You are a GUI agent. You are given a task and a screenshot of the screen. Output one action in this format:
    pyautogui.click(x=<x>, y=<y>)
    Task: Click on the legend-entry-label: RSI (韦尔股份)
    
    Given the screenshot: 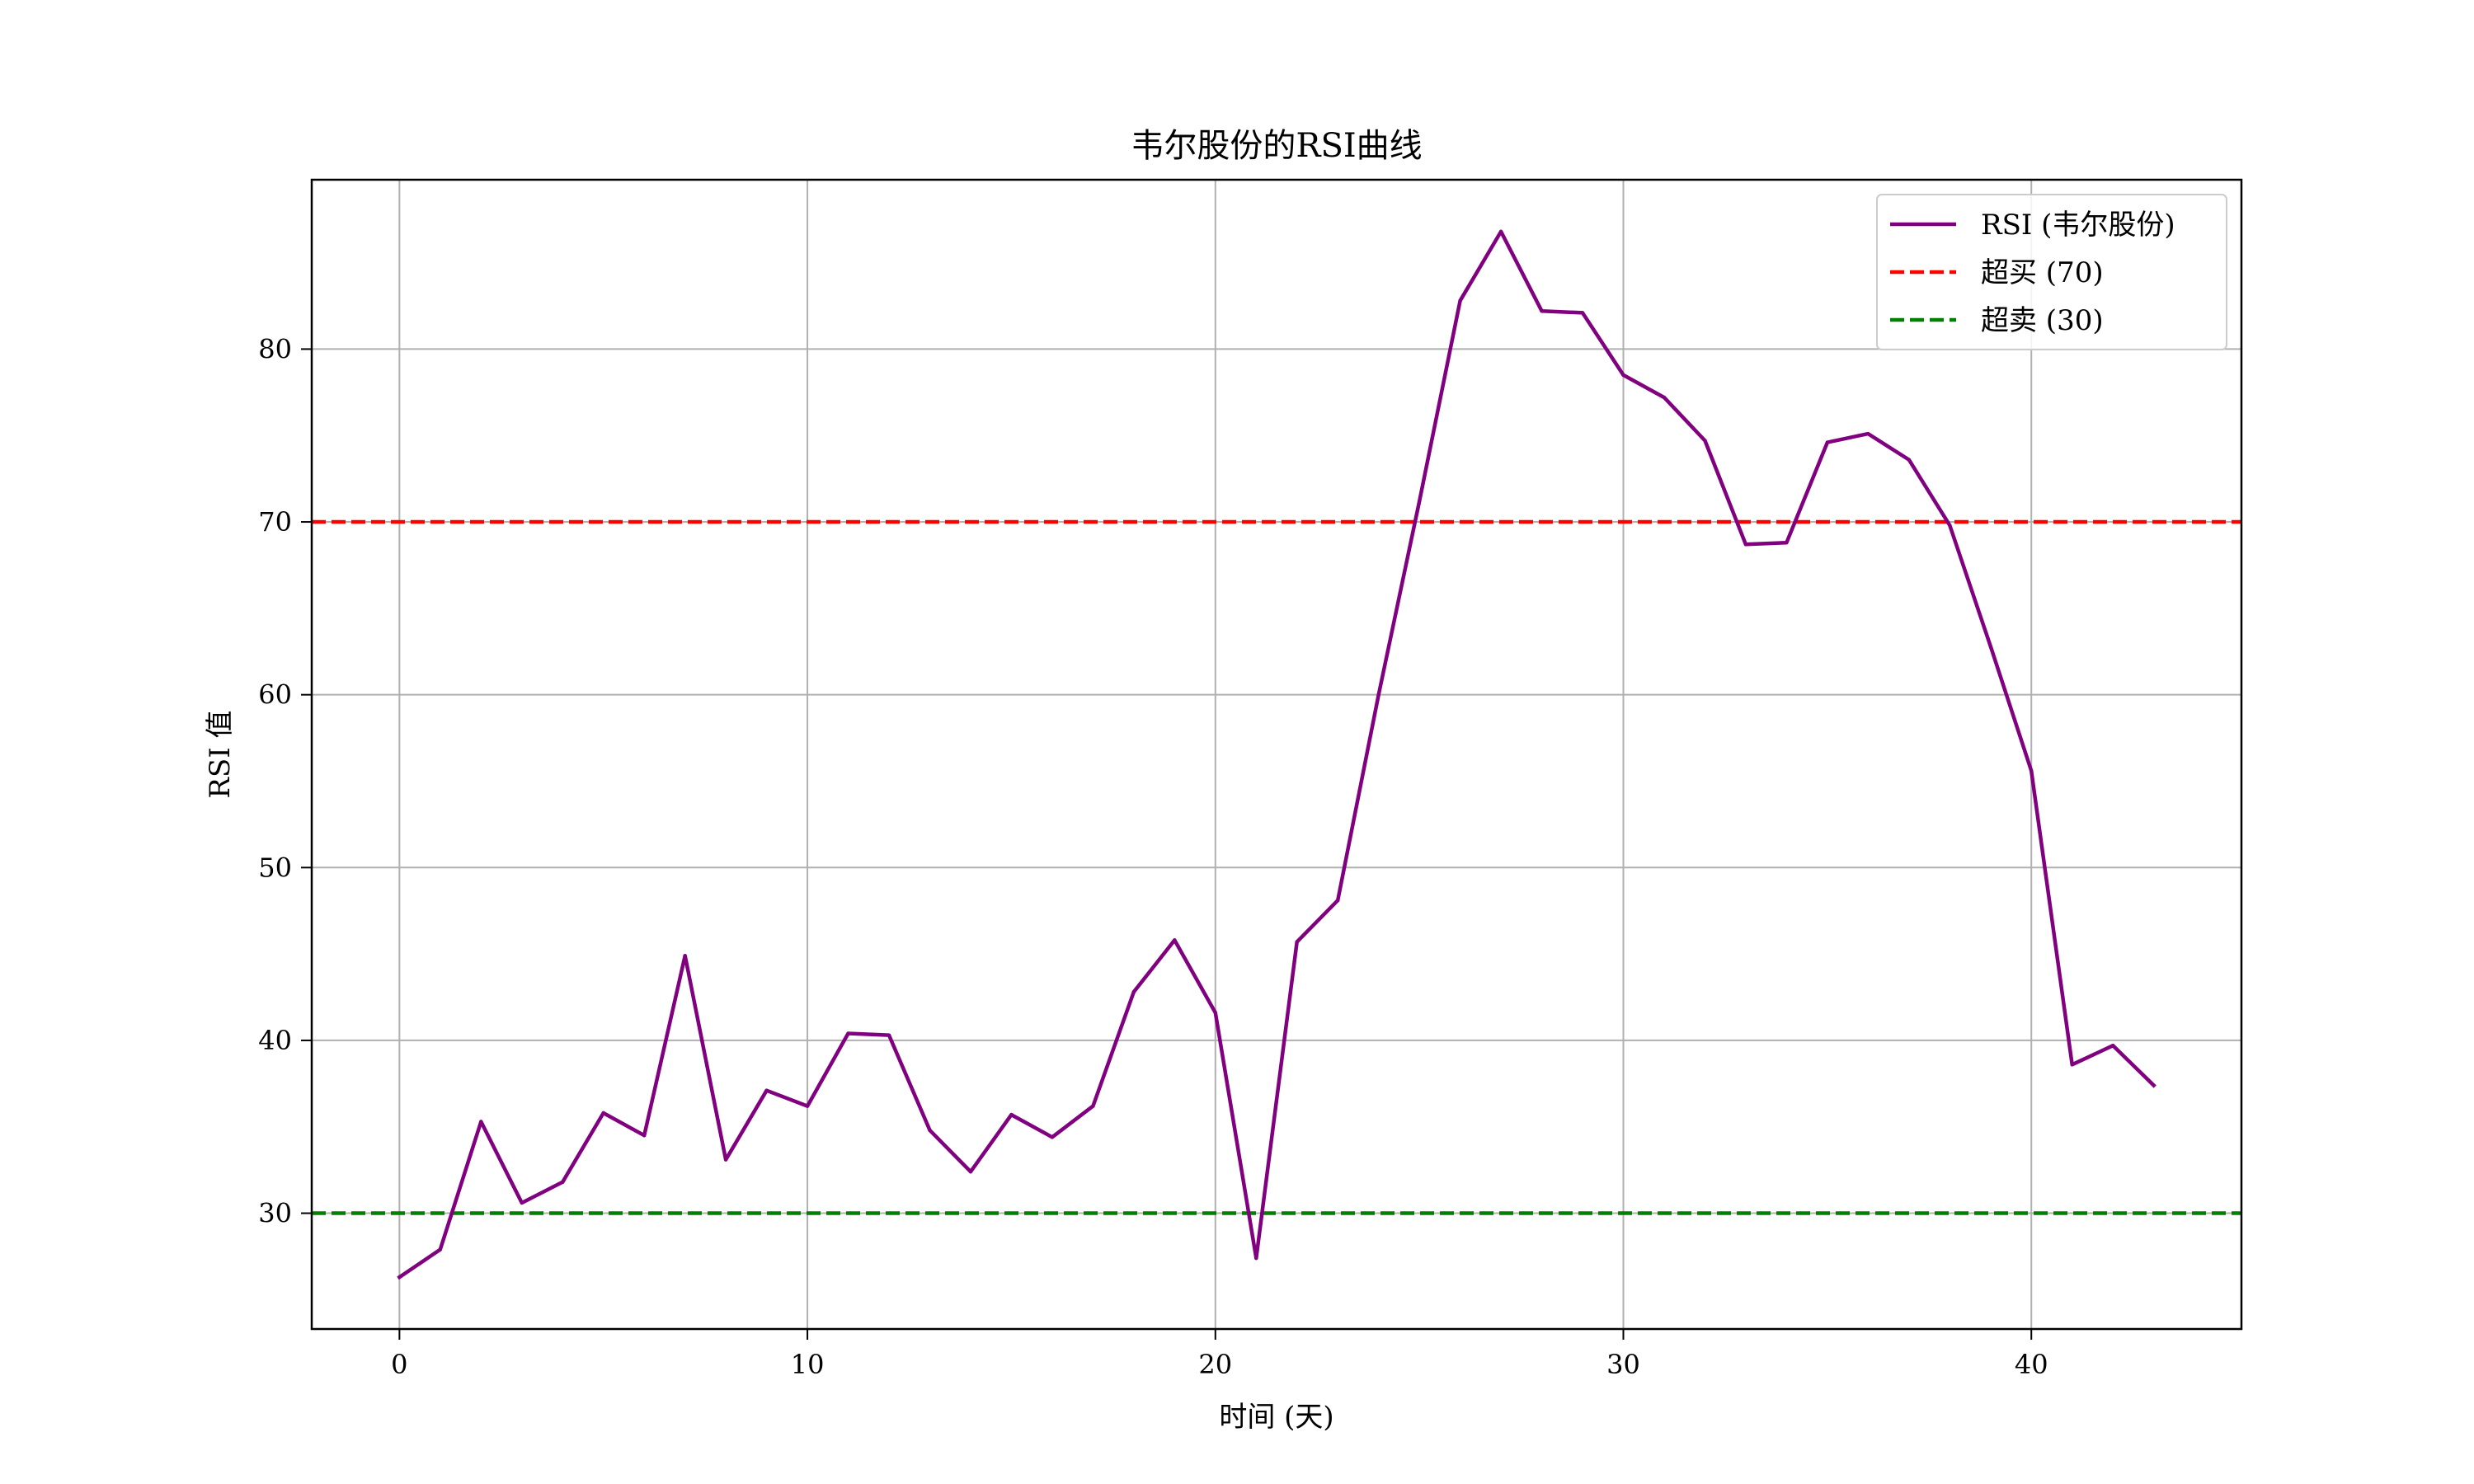 What is the action you would take?
    pyautogui.click(x=2078, y=226)
    